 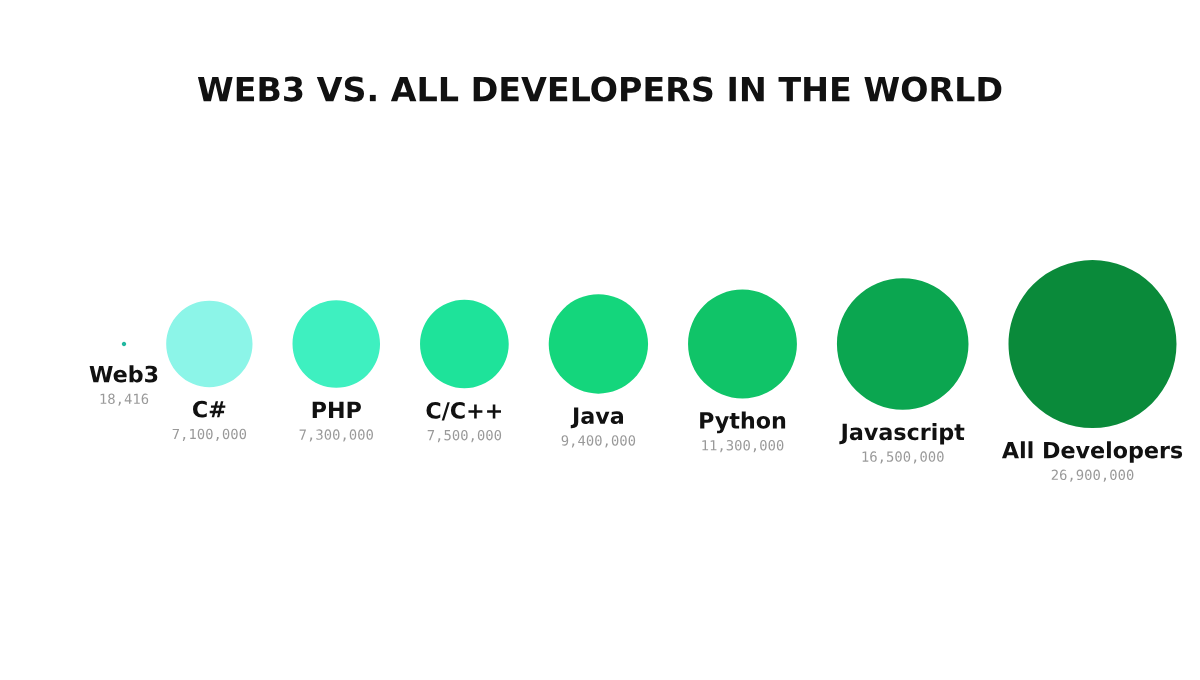 I want to click on category-label: Python, so click(x=743, y=422).